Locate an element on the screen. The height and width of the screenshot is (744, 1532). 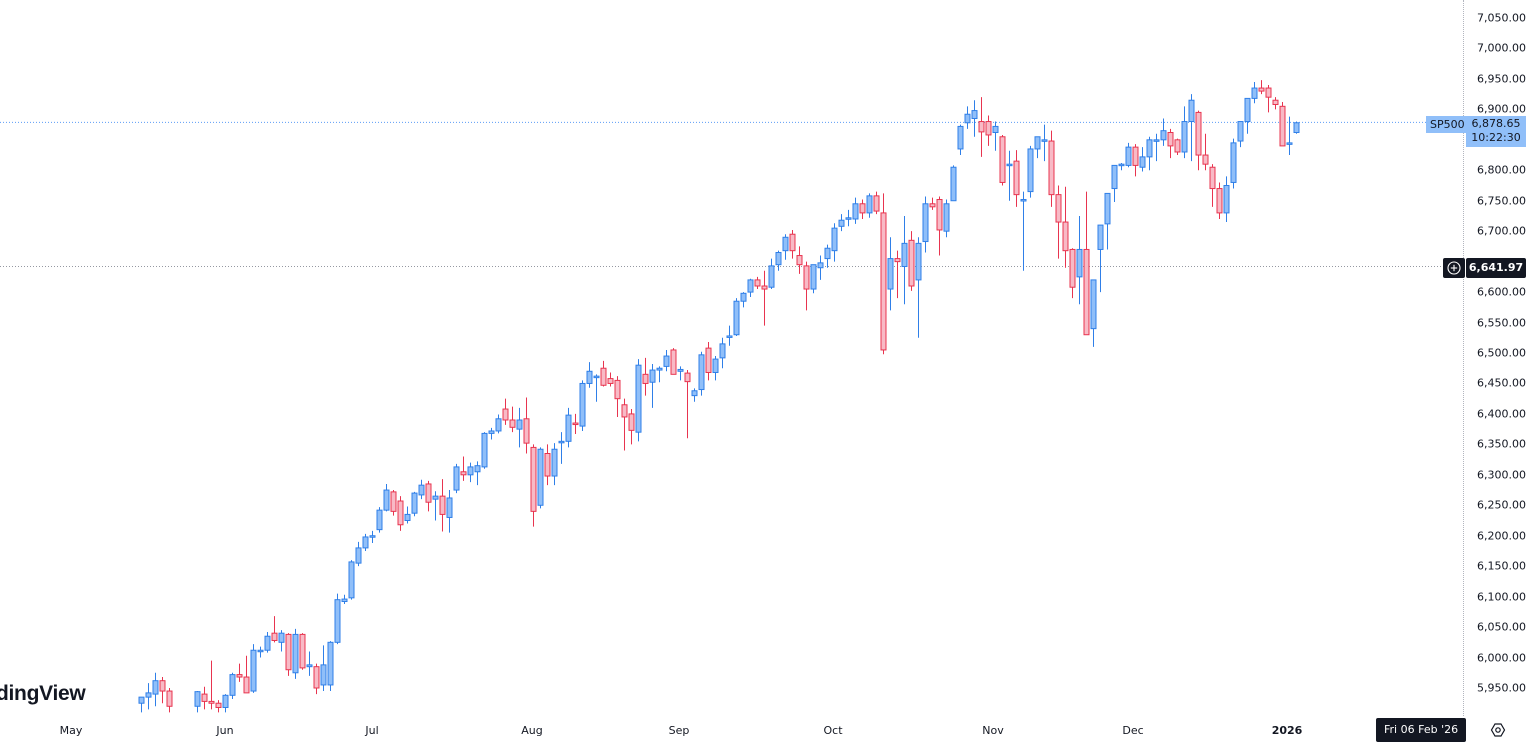
chart-settings-button is located at coordinates (1498, 730).